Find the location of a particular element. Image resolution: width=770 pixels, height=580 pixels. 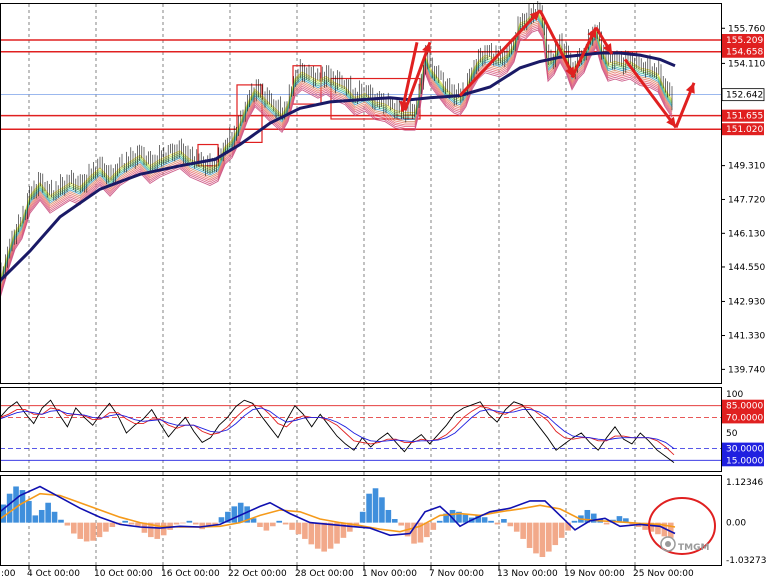

time-tick-label: 19 Nov 00:00 is located at coordinates (594, 574).